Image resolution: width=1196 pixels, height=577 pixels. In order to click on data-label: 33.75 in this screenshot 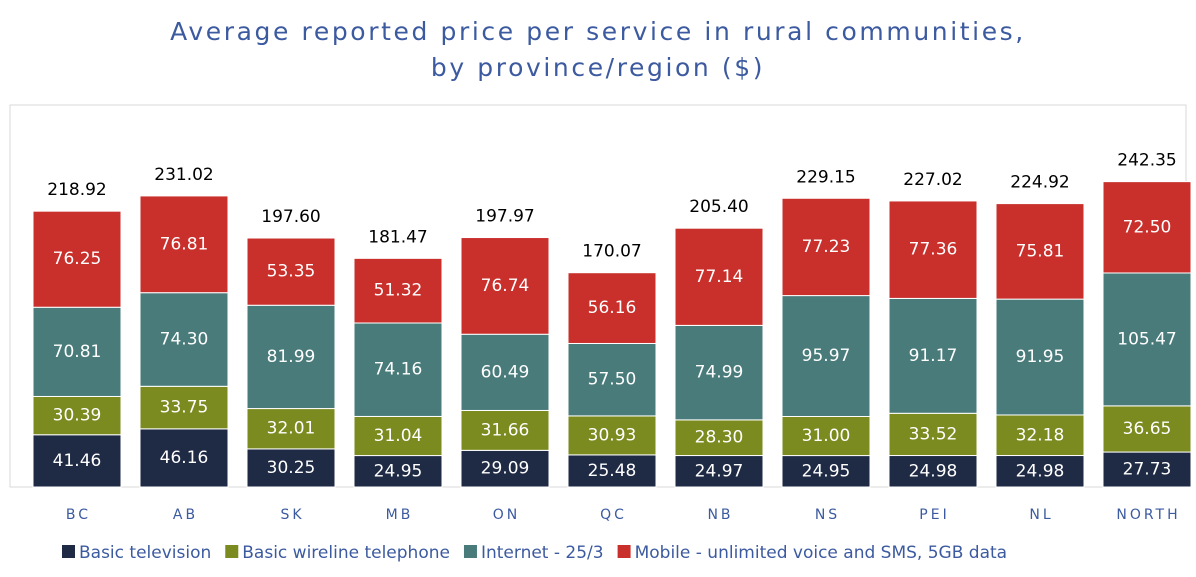, I will do `click(184, 408)`.